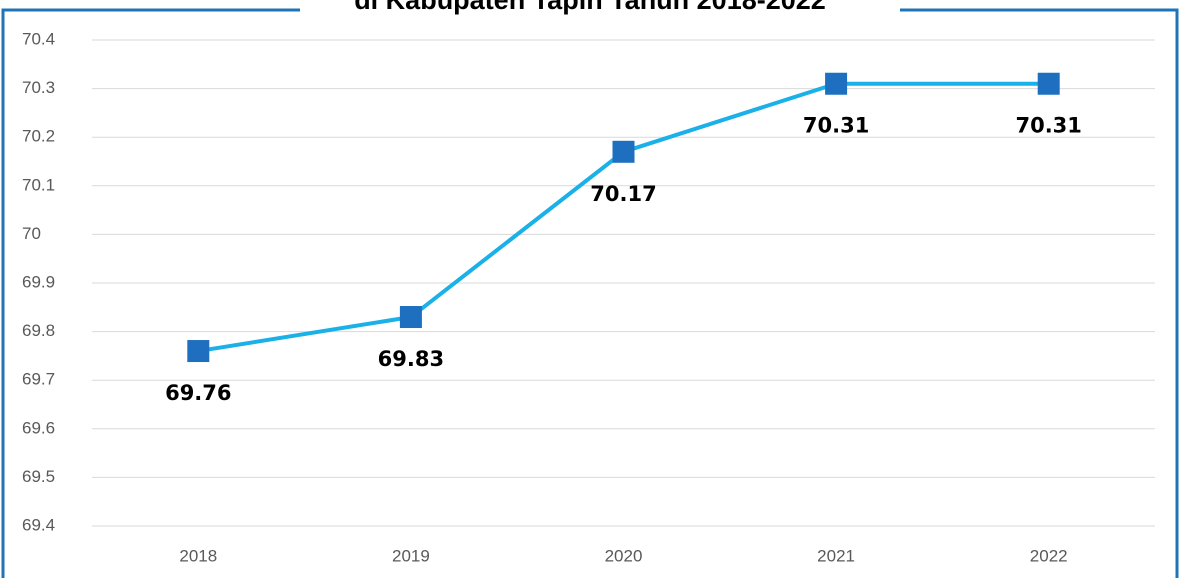 This screenshot has width=1181, height=578. Describe the element at coordinates (38, 476) in the screenshot. I see `y-tick-label: 69.5` at that location.